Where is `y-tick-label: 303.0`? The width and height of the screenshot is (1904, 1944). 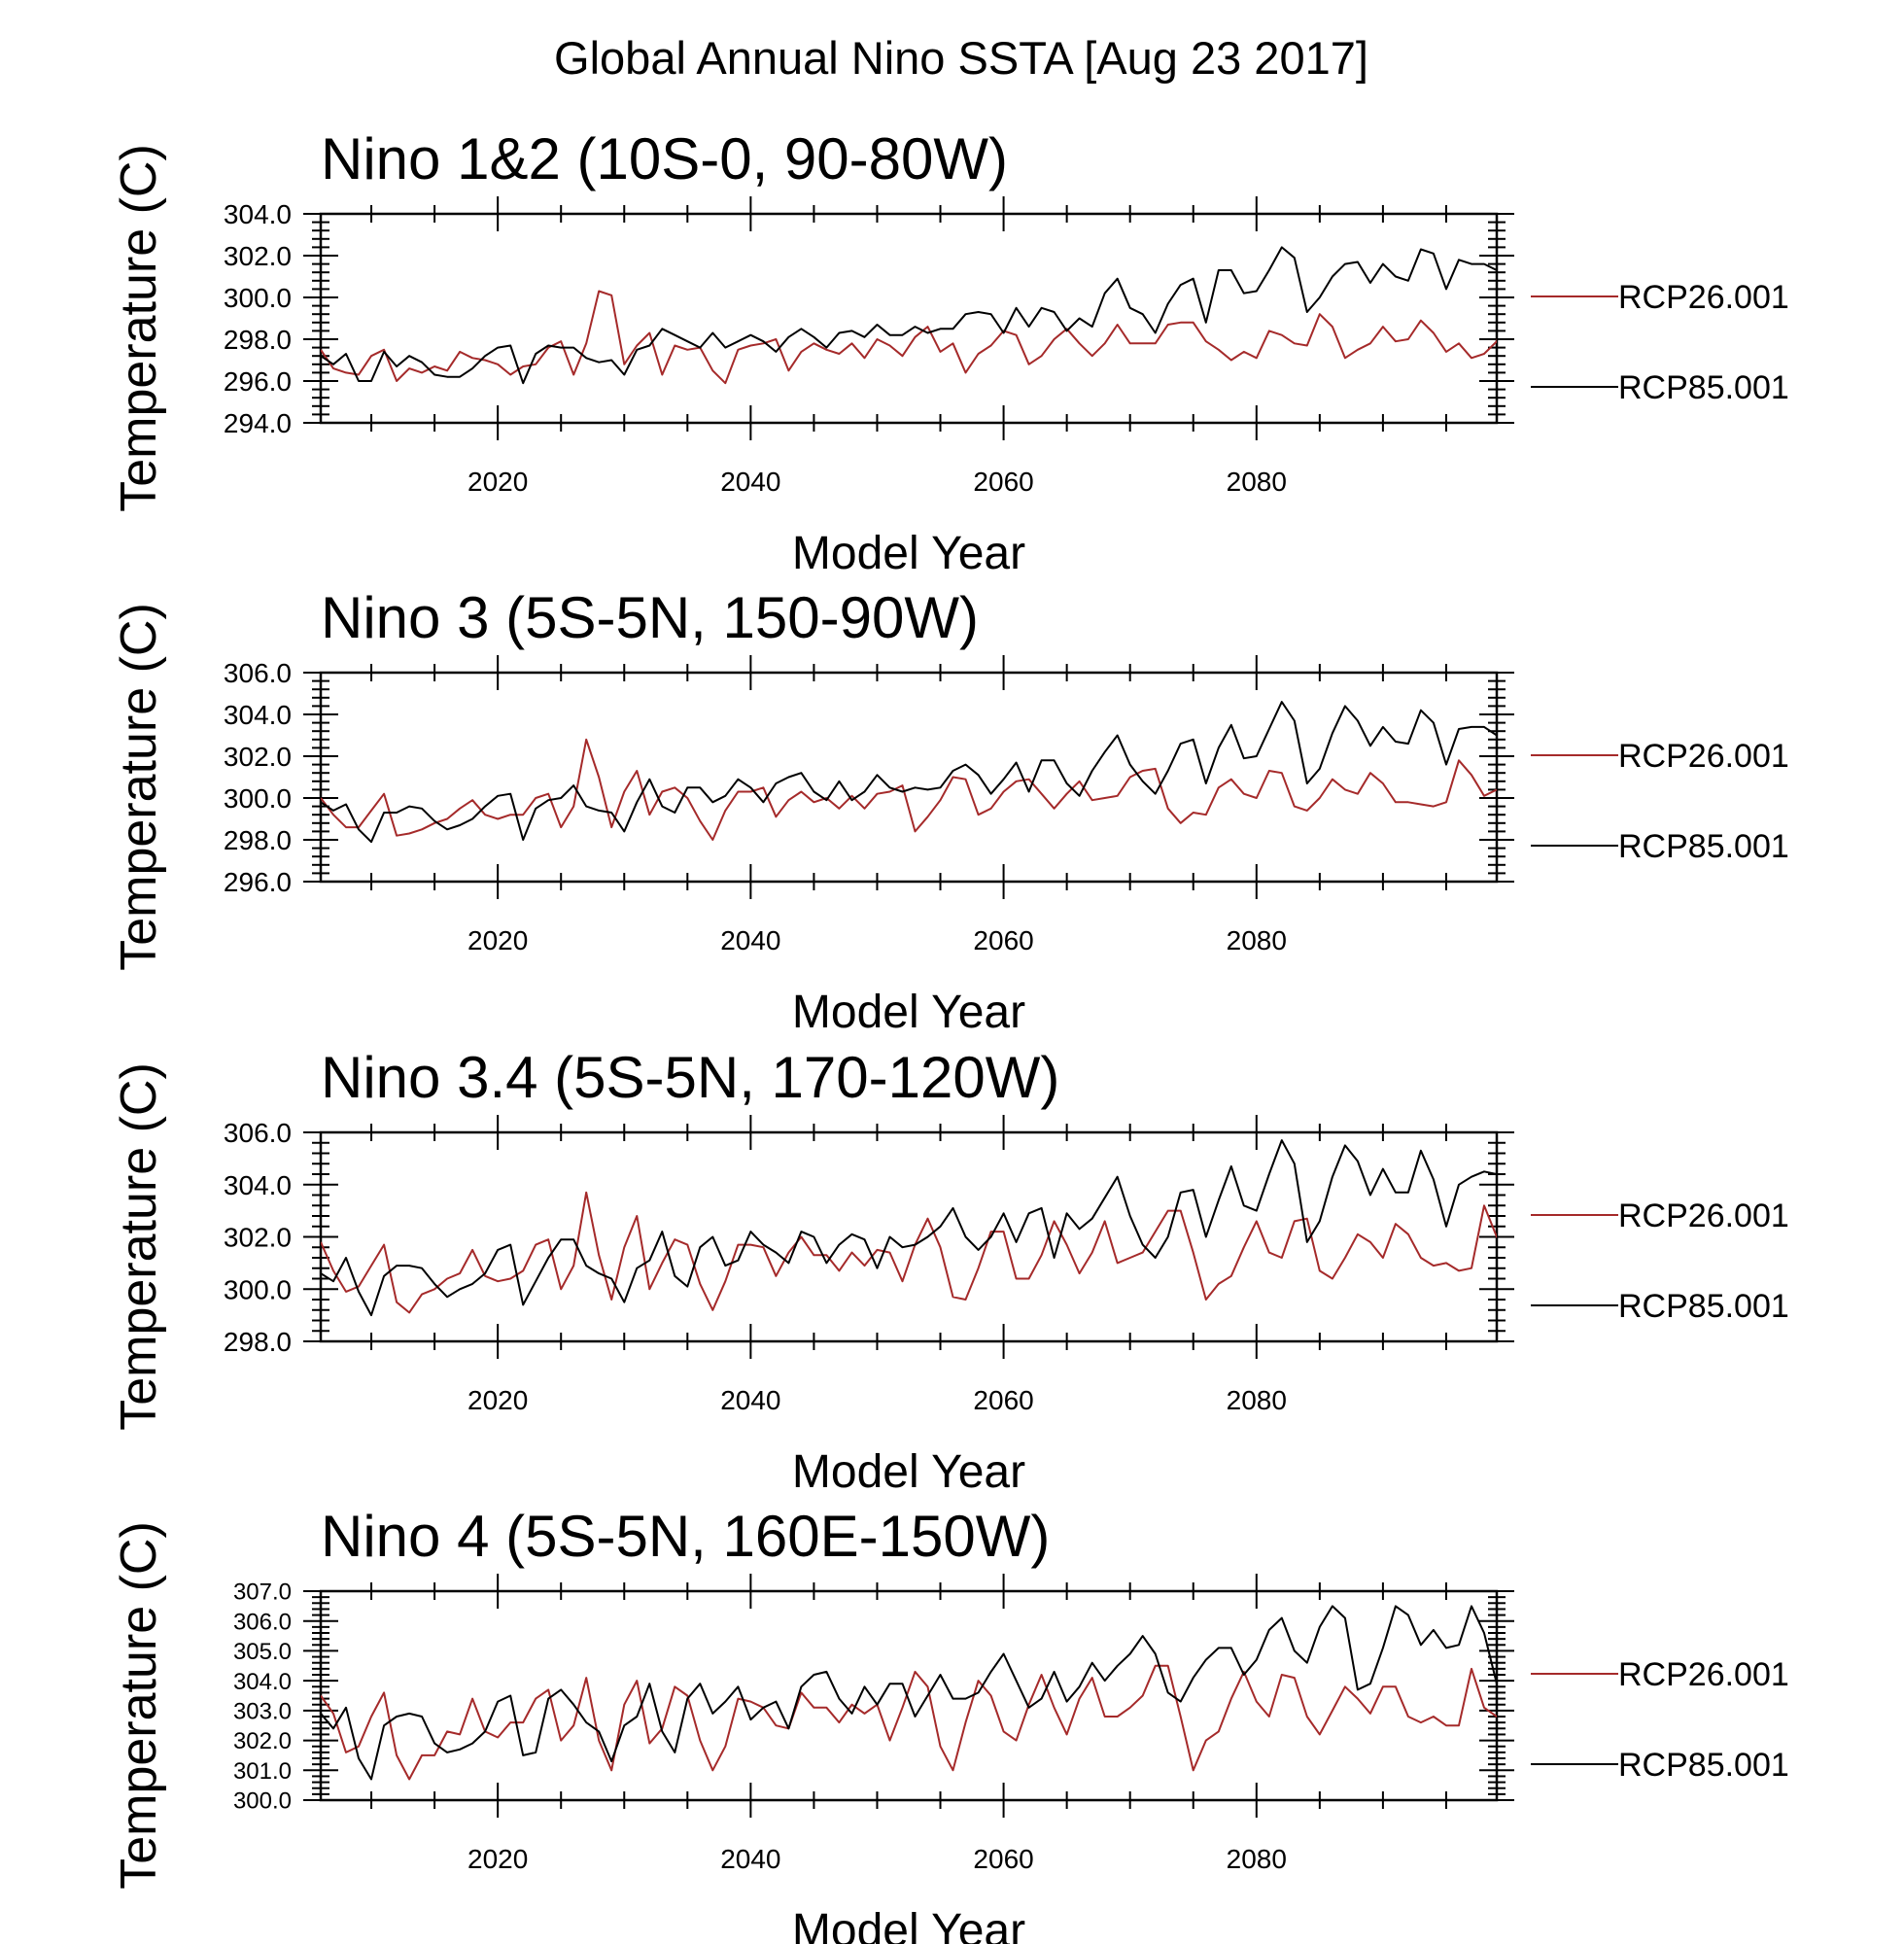 y-tick-label: 303.0 is located at coordinates (262, 1711).